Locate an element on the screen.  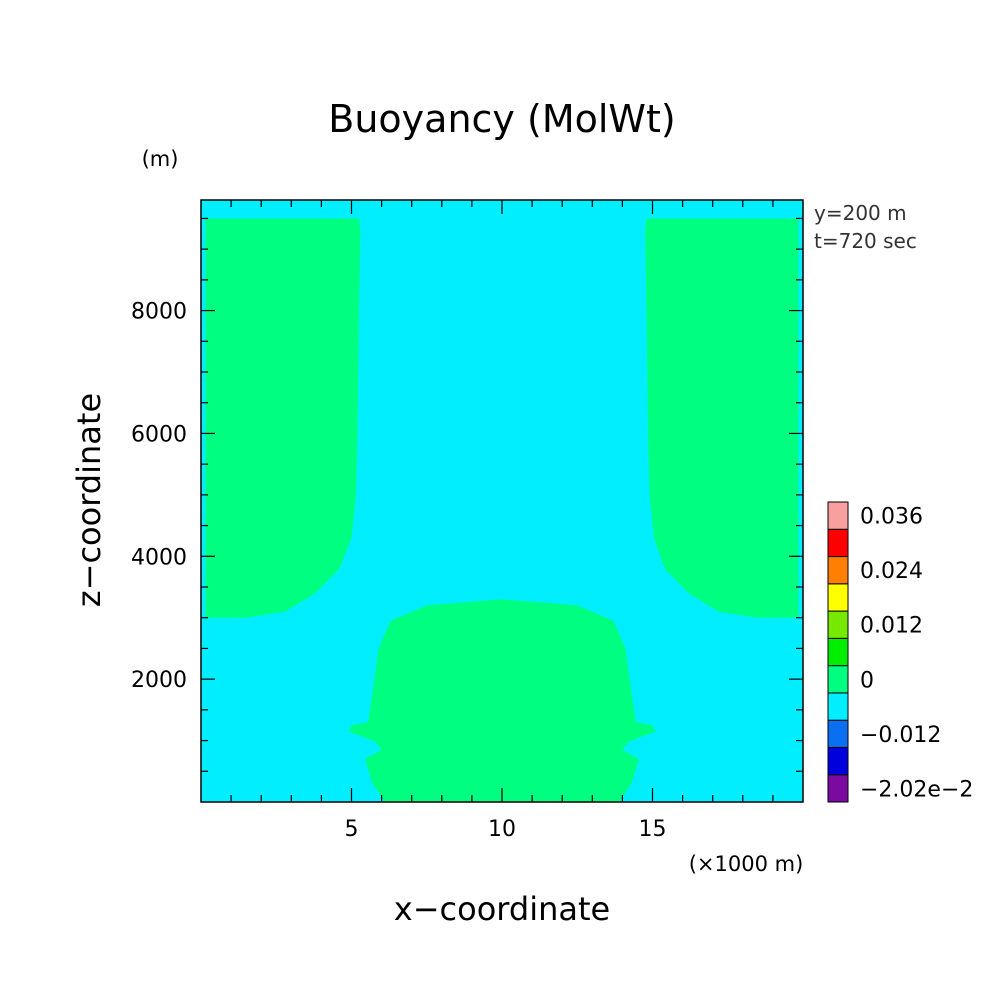
x-axis-label: x−coordinate is located at coordinates (502, 909).